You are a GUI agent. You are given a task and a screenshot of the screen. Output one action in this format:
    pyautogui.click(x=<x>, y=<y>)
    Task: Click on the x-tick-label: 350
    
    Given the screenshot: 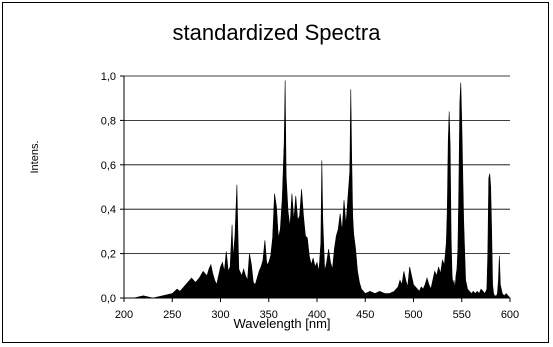 What is the action you would take?
    pyautogui.click(x=269, y=315)
    